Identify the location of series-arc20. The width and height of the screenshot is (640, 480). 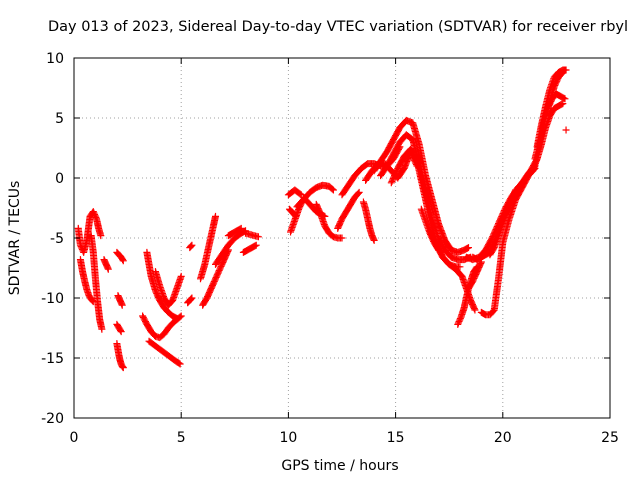
(252, 235).